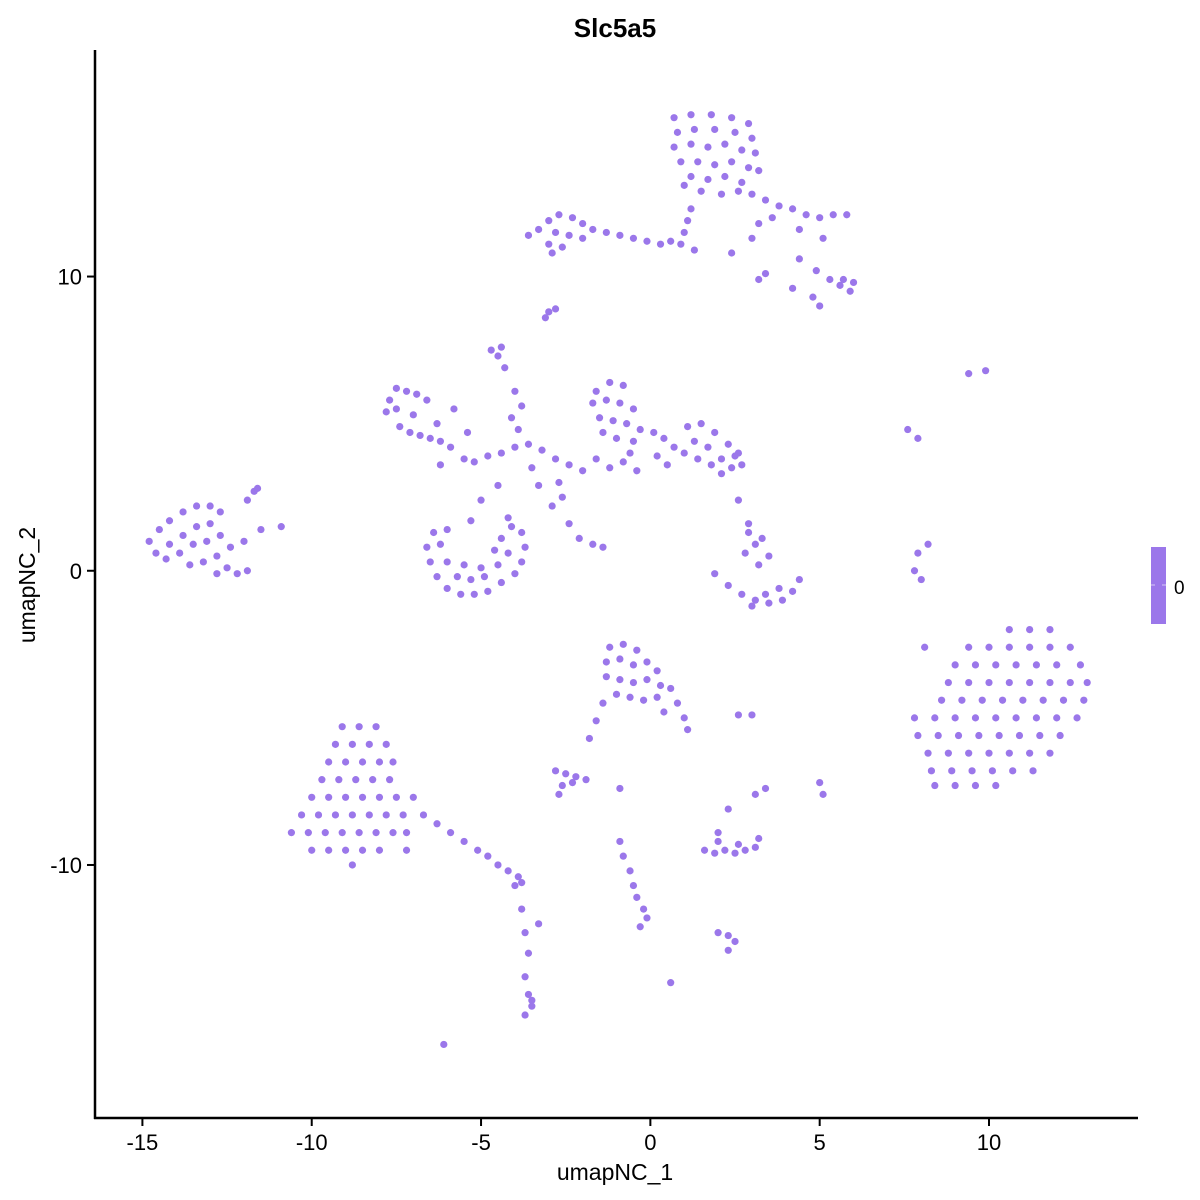 The image size is (1200, 1200). What do you see at coordinates (650, 1142) in the screenshot?
I see `x-tick-label: 0` at bounding box center [650, 1142].